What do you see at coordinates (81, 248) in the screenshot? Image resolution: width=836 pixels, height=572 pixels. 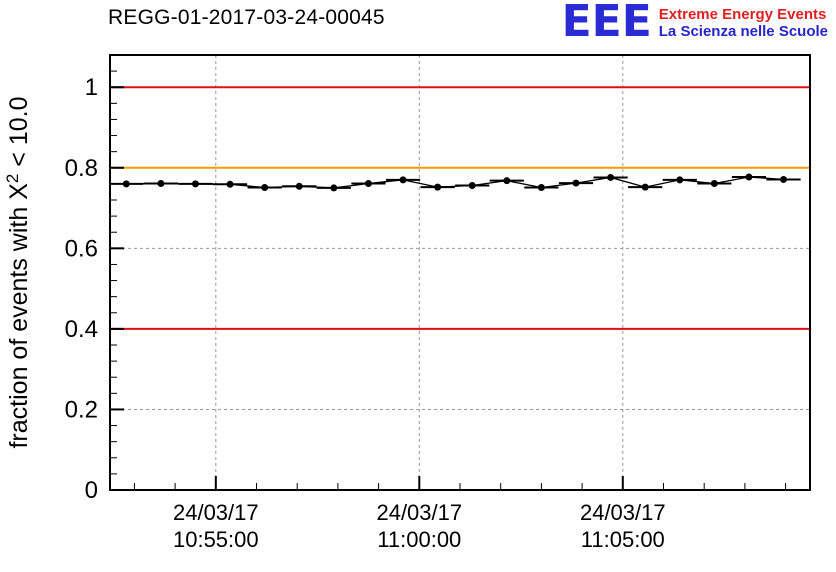 I see `y-tick-label: 0.6` at bounding box center [81, 248].